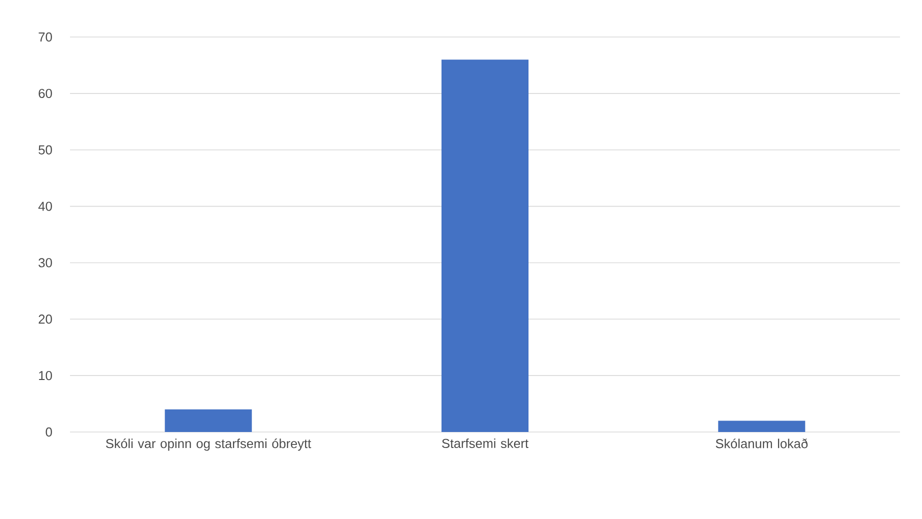  What do you see at coordinates (485, 443) in the screenshot?
I see `x-tick-label: Starfsemi skert` at bounding box center [485, 443].